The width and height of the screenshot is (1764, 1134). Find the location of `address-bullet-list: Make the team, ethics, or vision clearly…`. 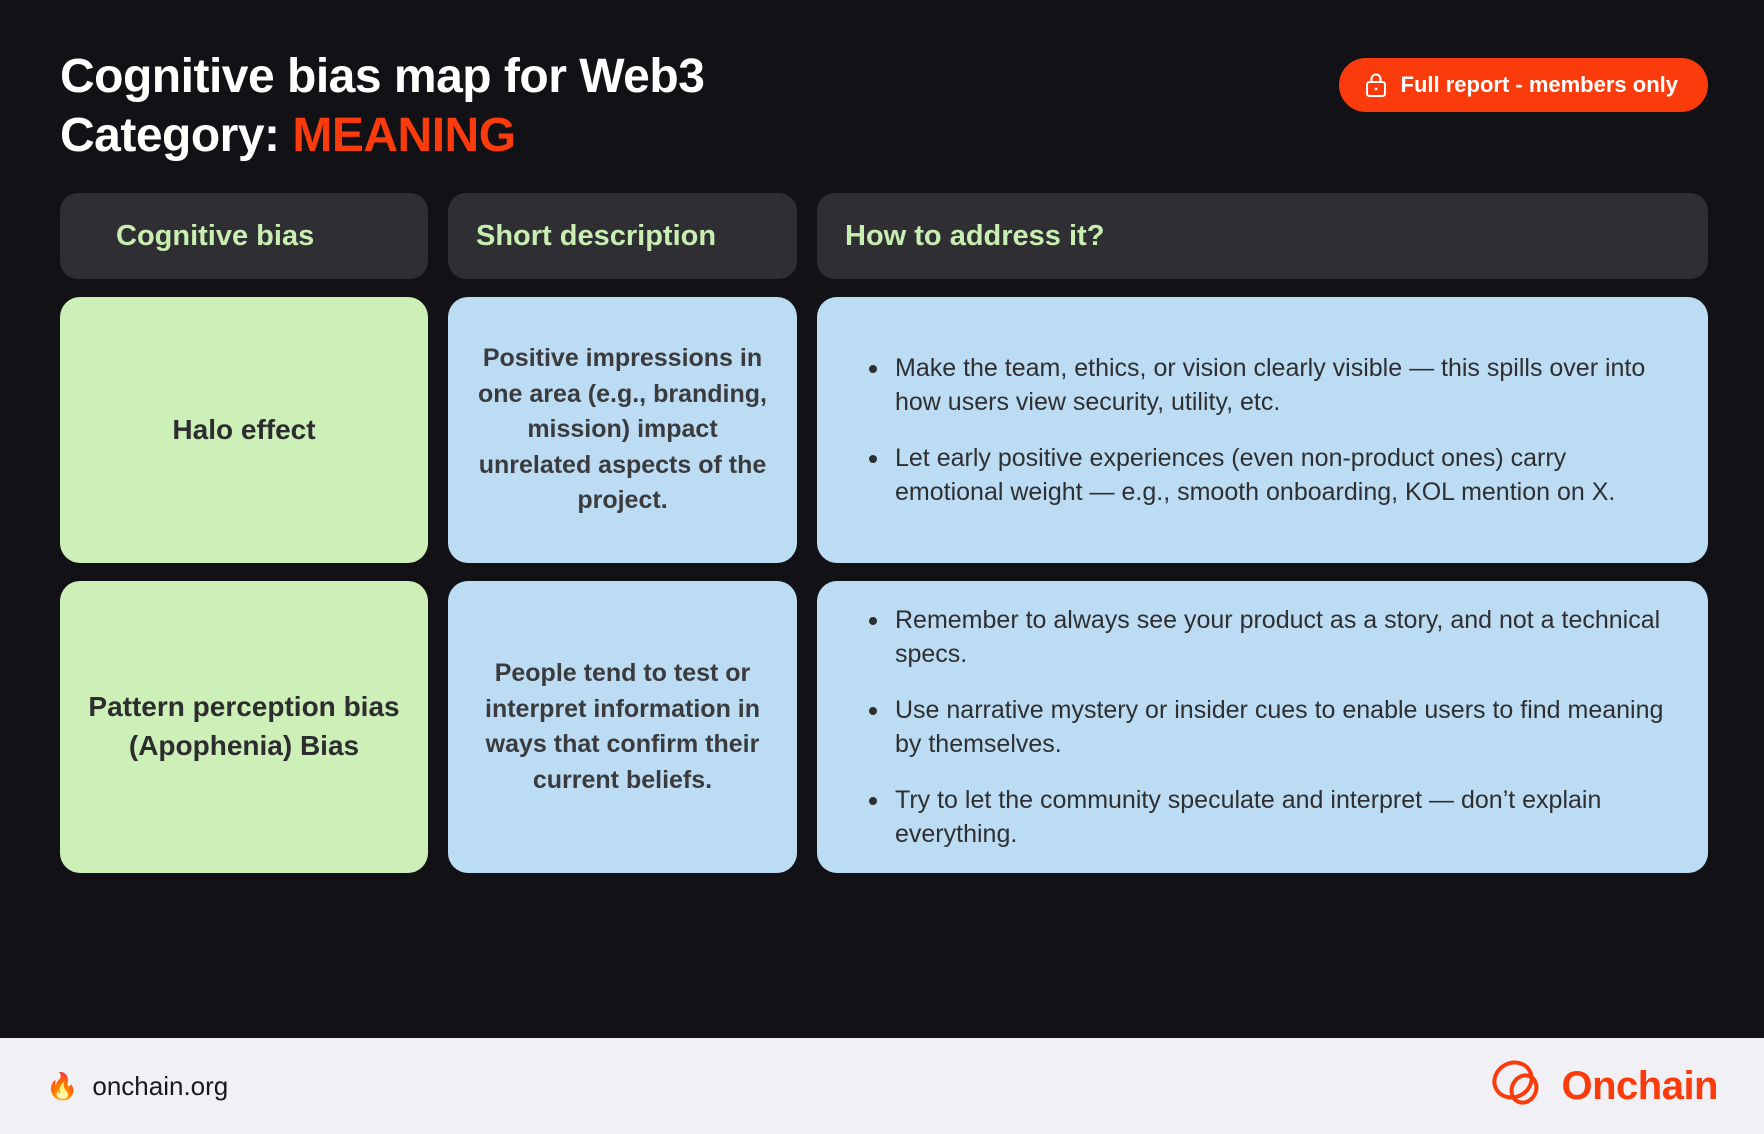

address-bullet-list: Make the team, ethics, or vision clearly… is located at coordinates (1265, 430).